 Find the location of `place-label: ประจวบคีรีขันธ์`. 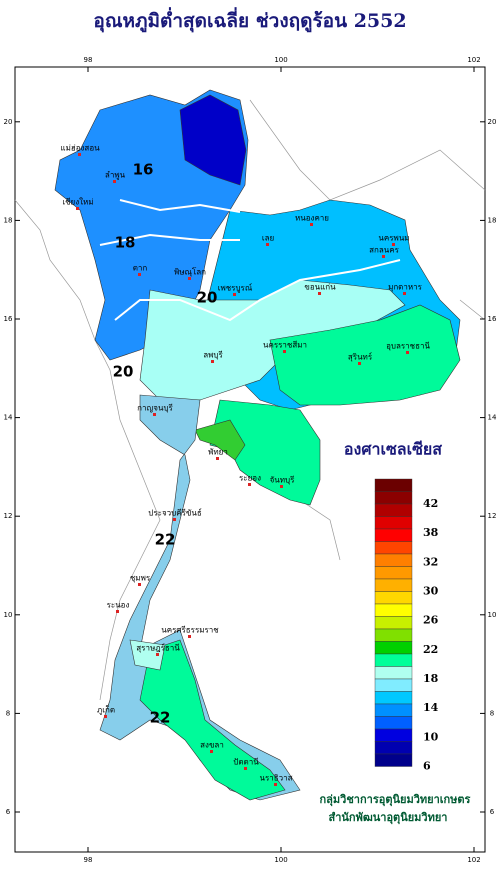

place-label: ประจวบคีรีขันธ์ is located at coordinates (175, 513).